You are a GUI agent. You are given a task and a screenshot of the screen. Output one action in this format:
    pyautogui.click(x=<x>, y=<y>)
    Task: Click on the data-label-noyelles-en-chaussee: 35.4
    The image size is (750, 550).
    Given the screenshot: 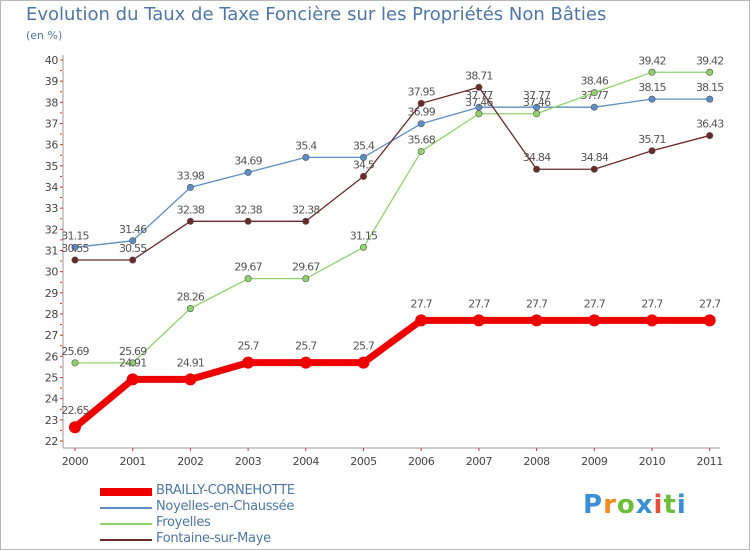 What is the action you would take?
    pyautogui.click(x=306, y=145)
    